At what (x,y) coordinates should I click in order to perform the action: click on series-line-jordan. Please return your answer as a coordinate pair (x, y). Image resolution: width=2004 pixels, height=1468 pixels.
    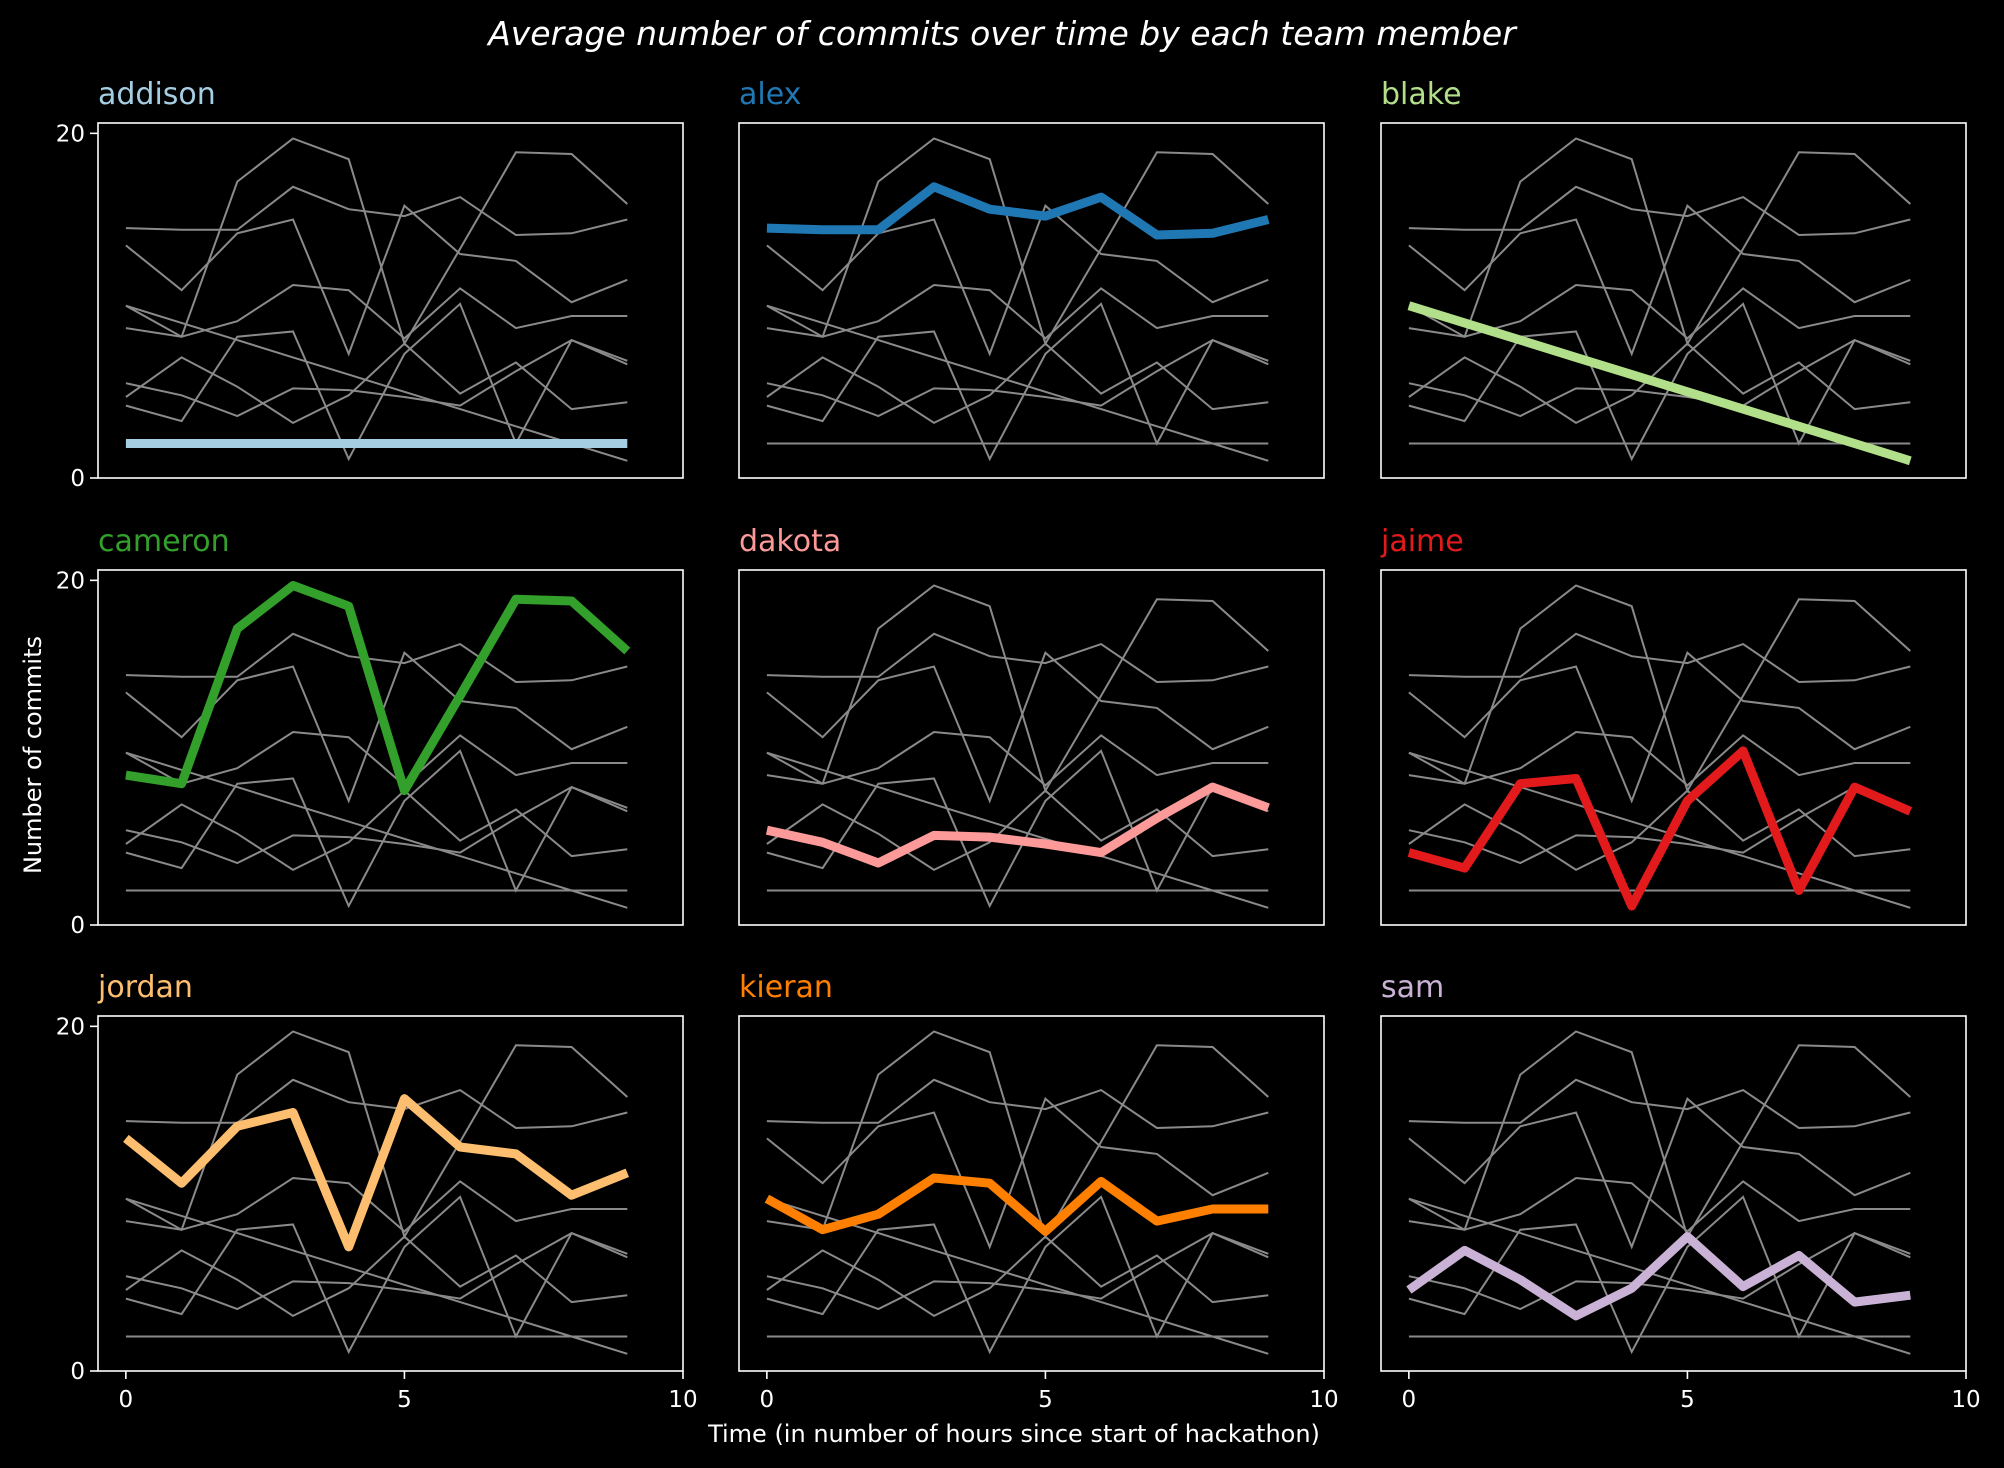
    Looking at the image, I should click on (376, 1173).